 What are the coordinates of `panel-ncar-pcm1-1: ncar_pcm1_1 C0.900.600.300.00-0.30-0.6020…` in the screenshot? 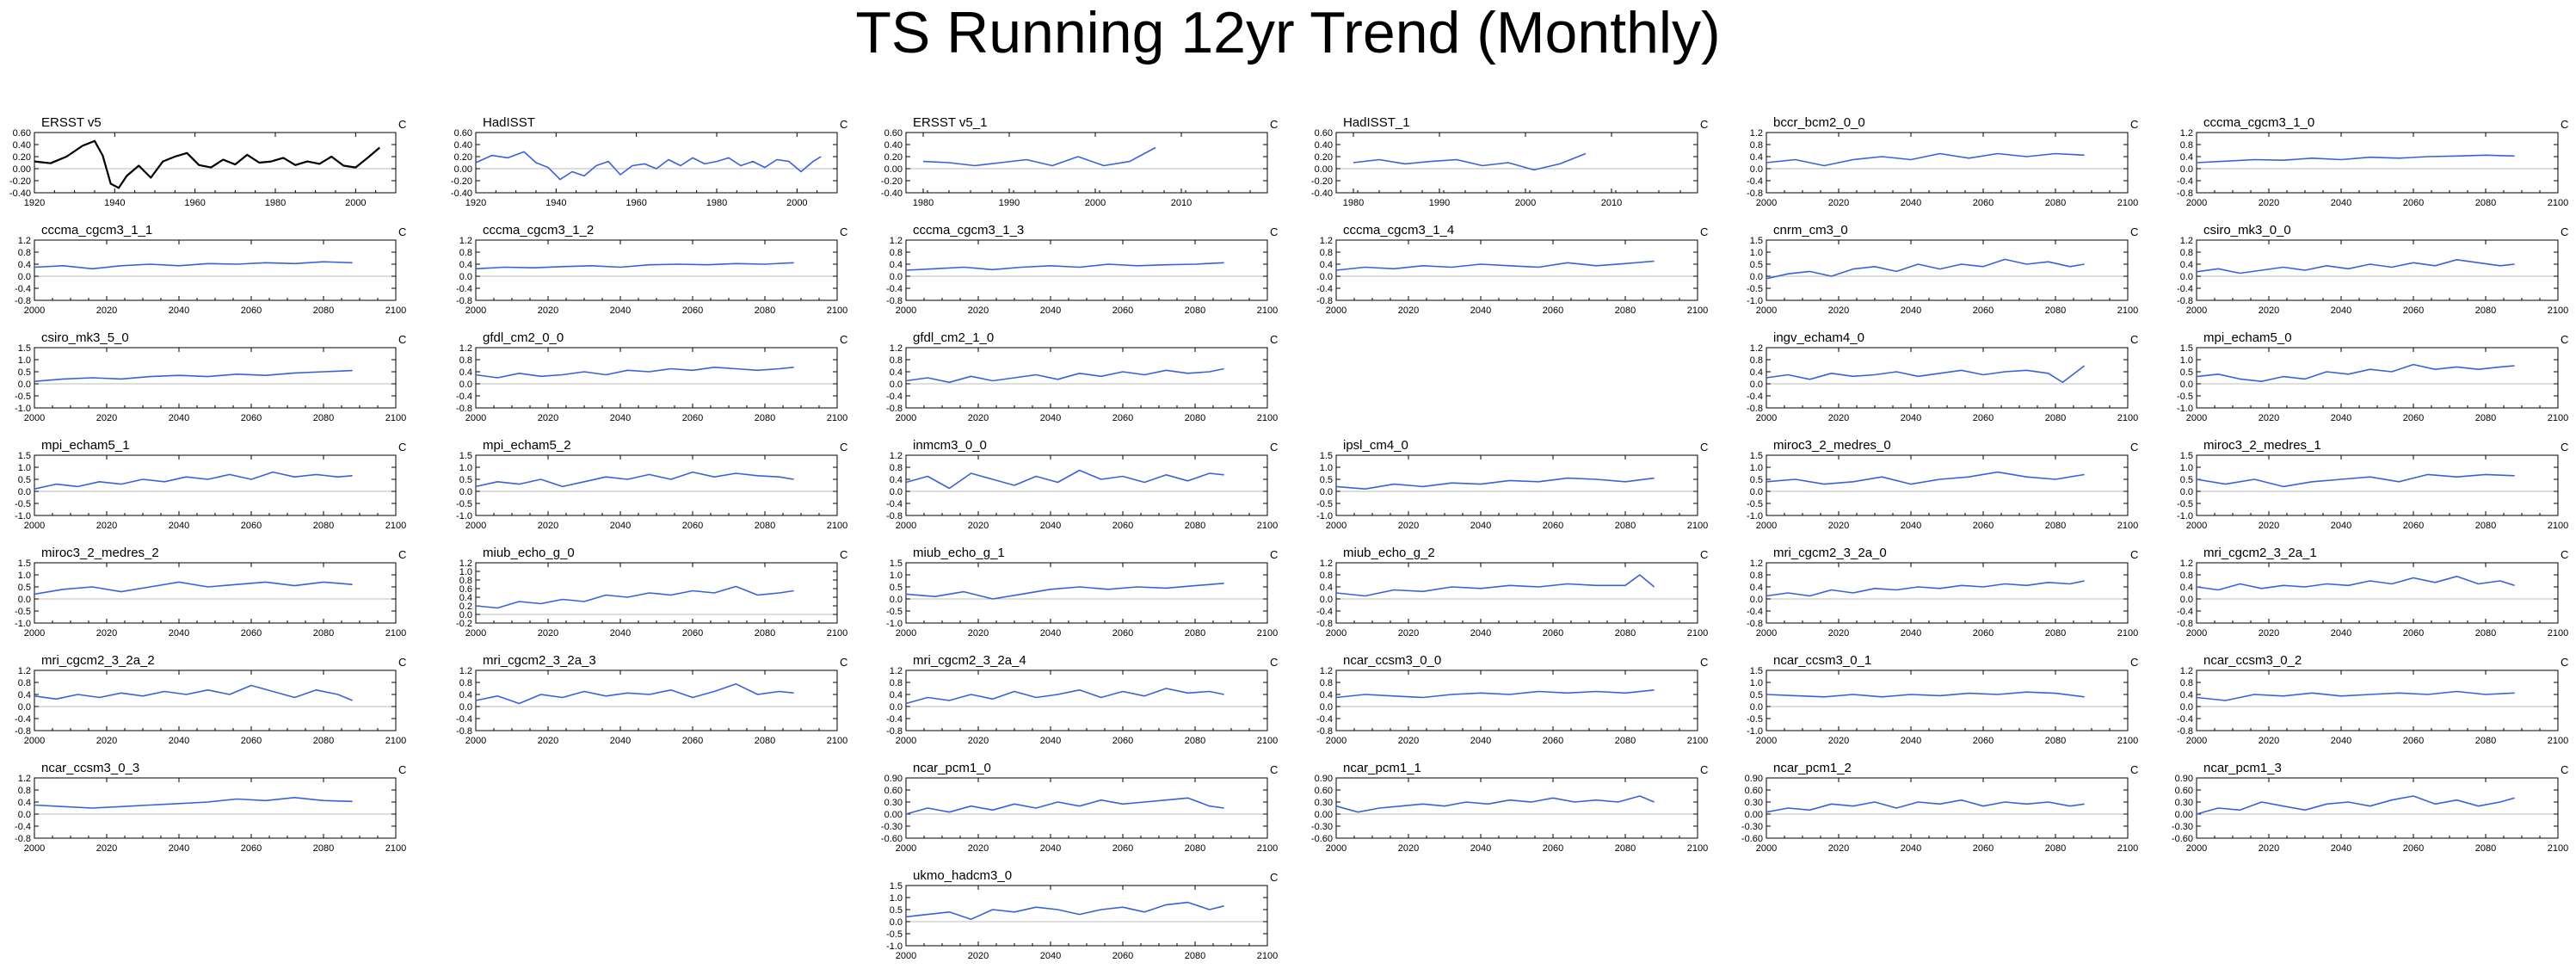 It's located at (1510, 807).